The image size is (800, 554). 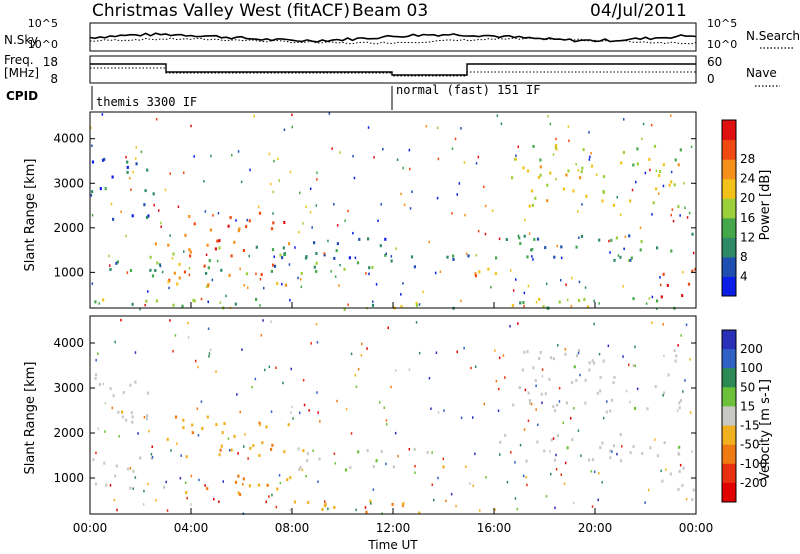 What do you see at coordinates (765, 430) in the screenshot?
I see `velocity-colorbar-label: Velocity [m s-1]` at bounding box center [765, 430].